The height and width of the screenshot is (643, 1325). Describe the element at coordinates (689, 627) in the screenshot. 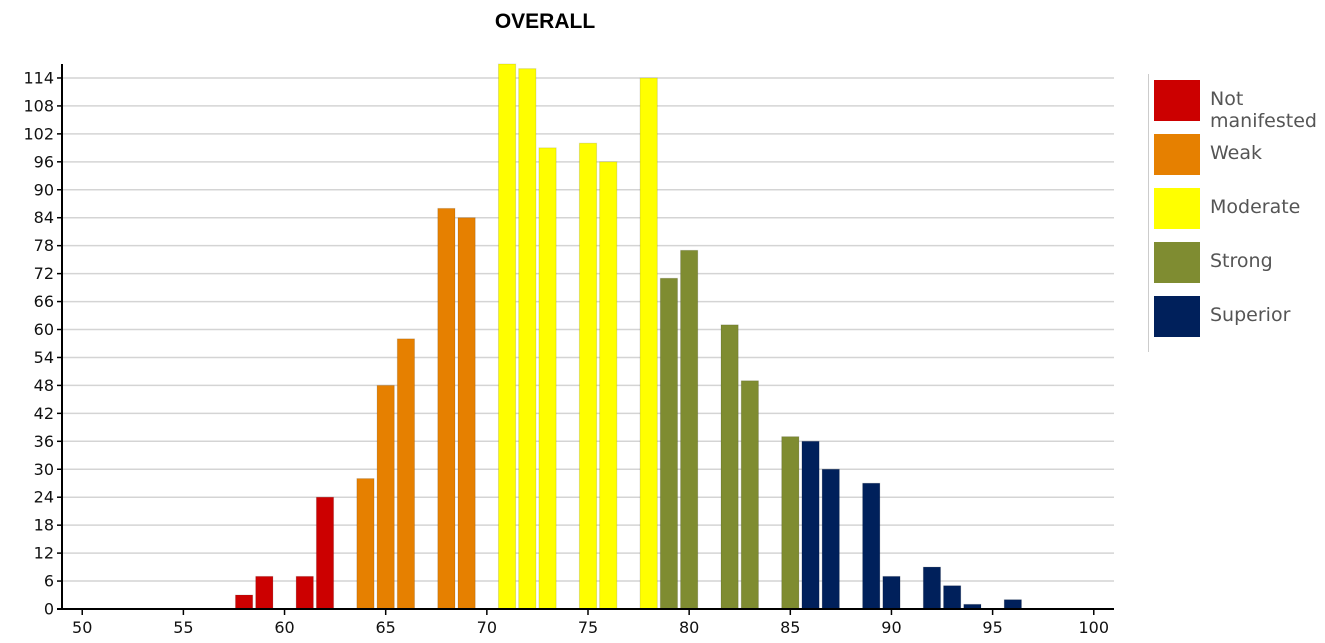

I see `x-tick-label: 80` at that location.